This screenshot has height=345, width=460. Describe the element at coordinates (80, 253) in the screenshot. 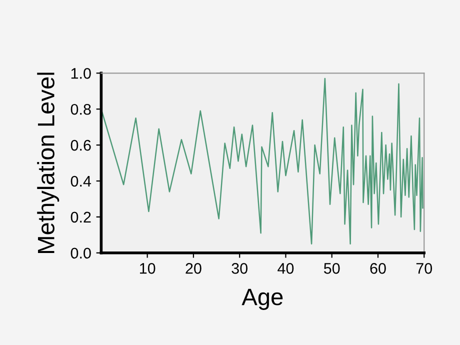

I see `y-tick-label: 0.0` at that location.